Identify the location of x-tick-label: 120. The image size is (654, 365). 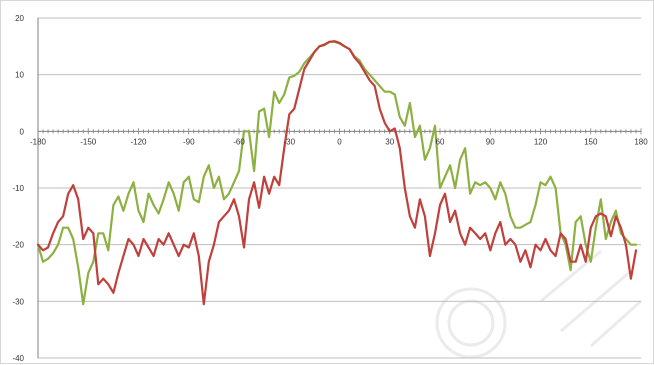
(541, 141).